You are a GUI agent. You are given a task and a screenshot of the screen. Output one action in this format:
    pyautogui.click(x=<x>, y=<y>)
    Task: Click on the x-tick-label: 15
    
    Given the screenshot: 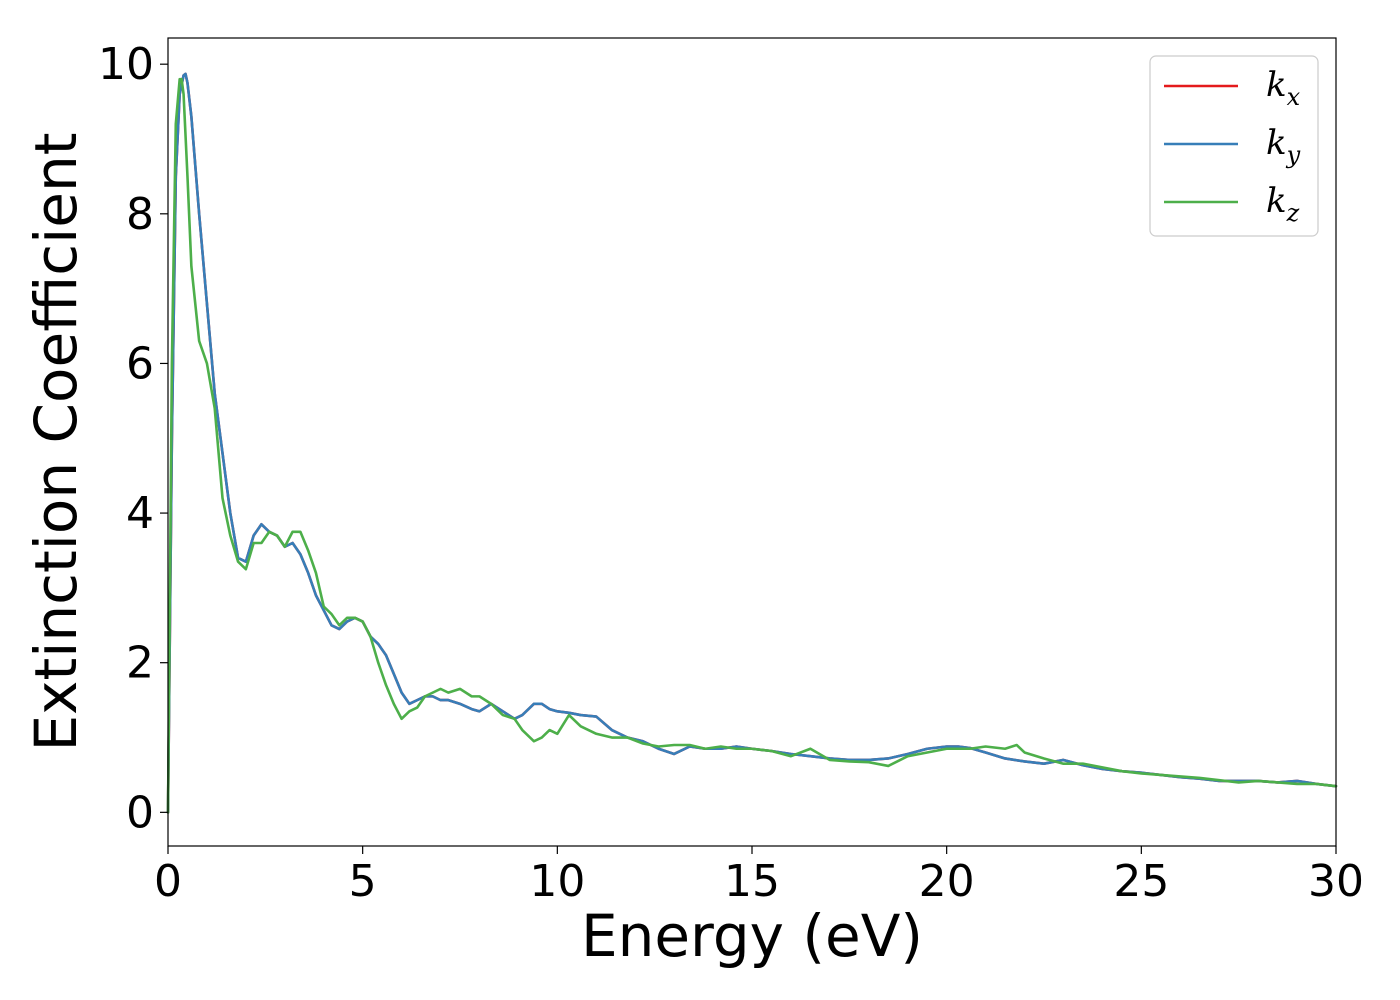 What is the action you would take?
    pyautogui.click(x=752, y=881)
    